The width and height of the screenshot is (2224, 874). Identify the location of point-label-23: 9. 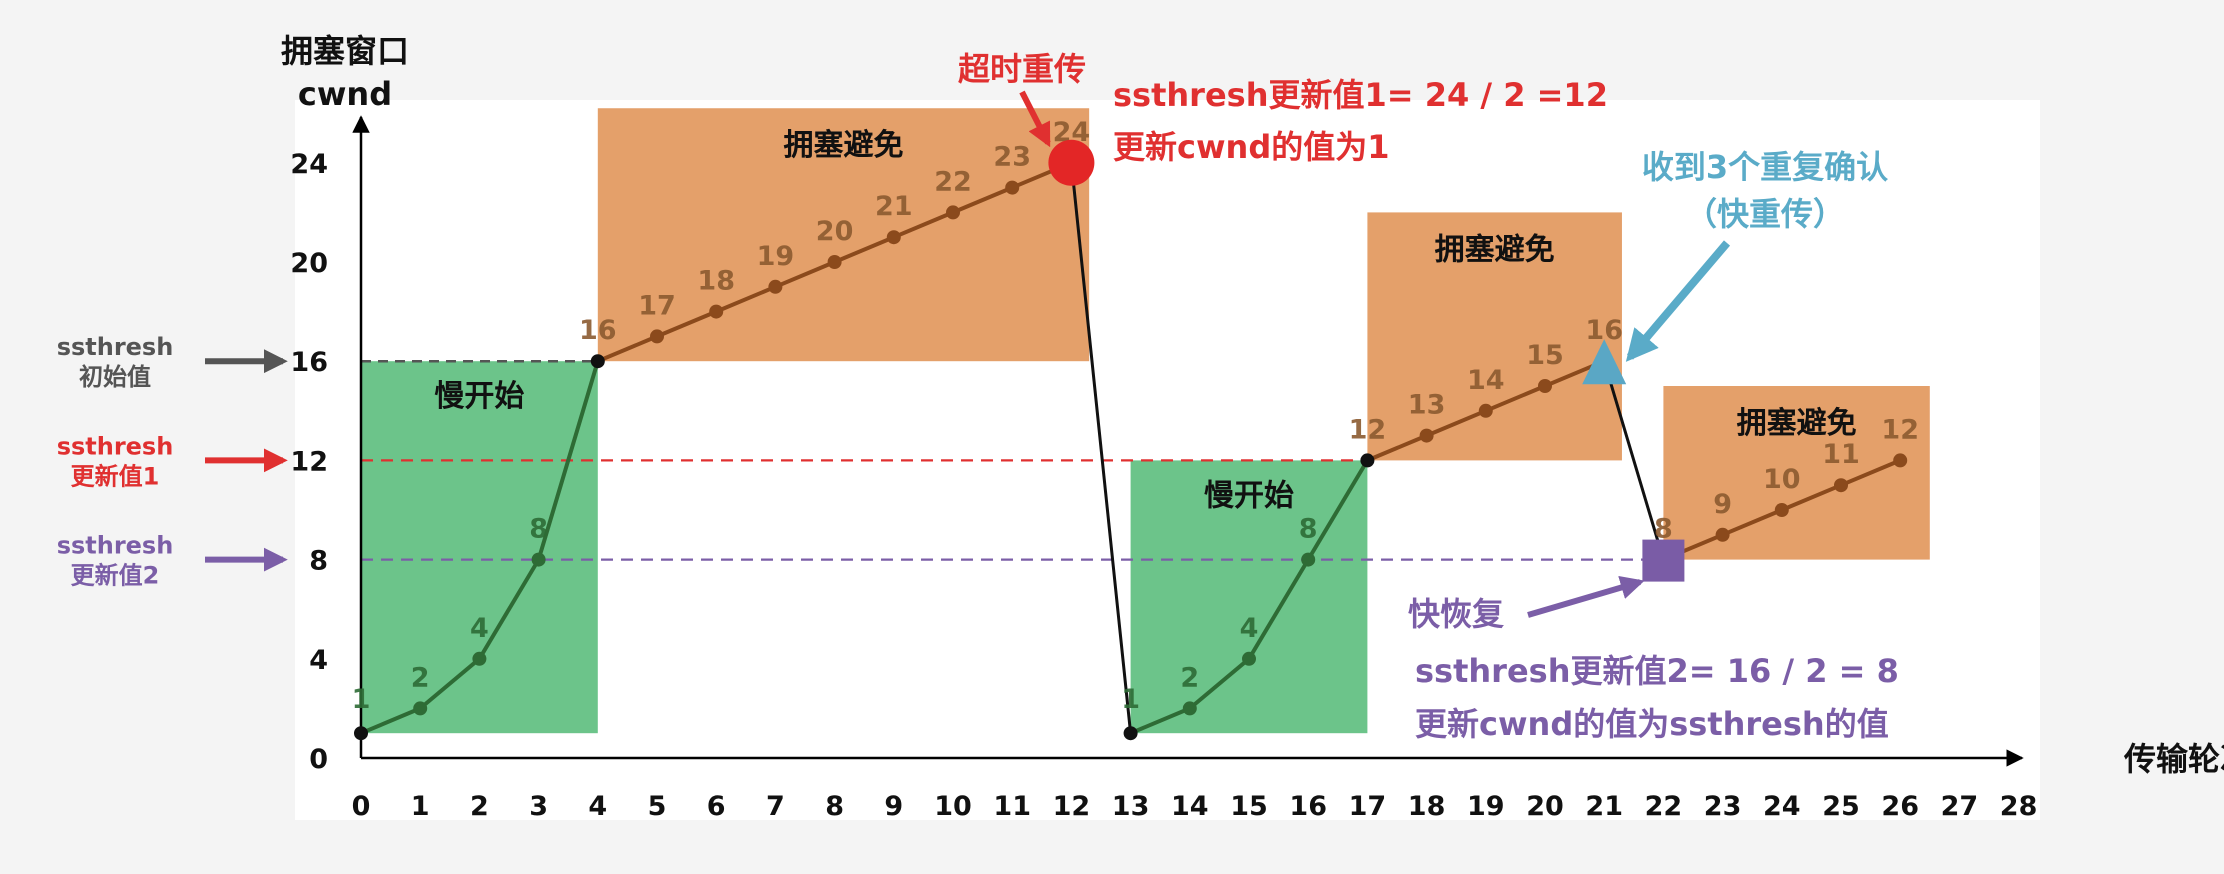
(1722, 504).